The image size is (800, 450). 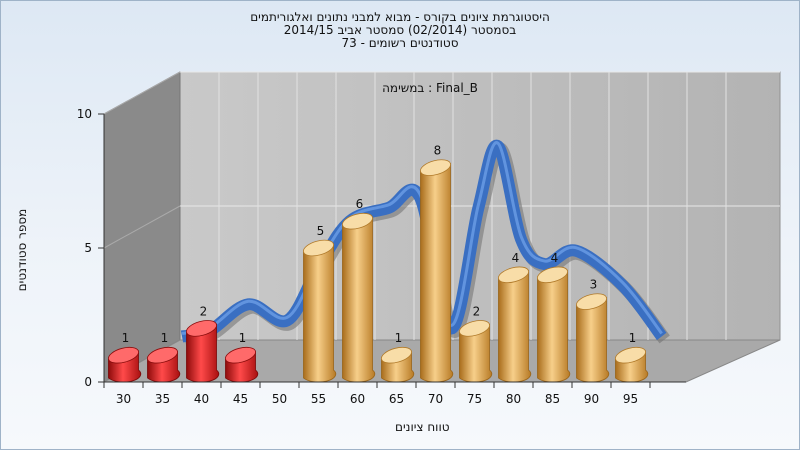 What do you see at coordinates (22, 250) in the screenshot?
I see `y-axis-label: מספר סטודנטים` at bounding box center [22, 250].